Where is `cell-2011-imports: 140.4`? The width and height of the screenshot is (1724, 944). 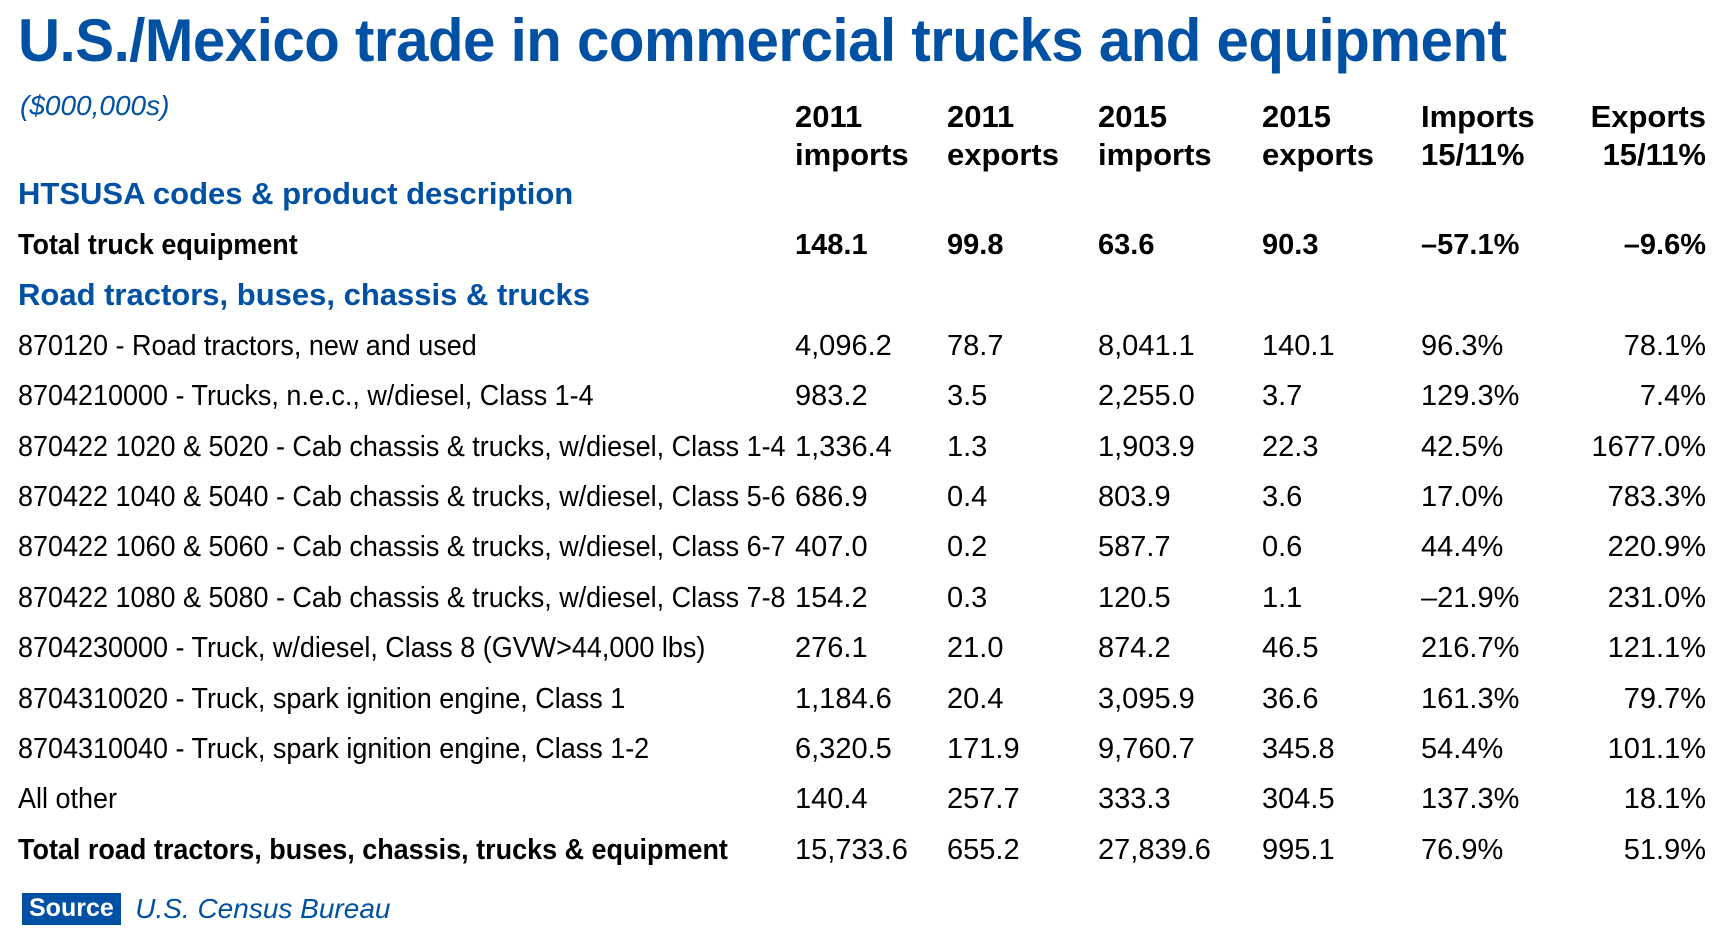 cell-2011-imports: 140.4 is located at coordinates (831, 799).